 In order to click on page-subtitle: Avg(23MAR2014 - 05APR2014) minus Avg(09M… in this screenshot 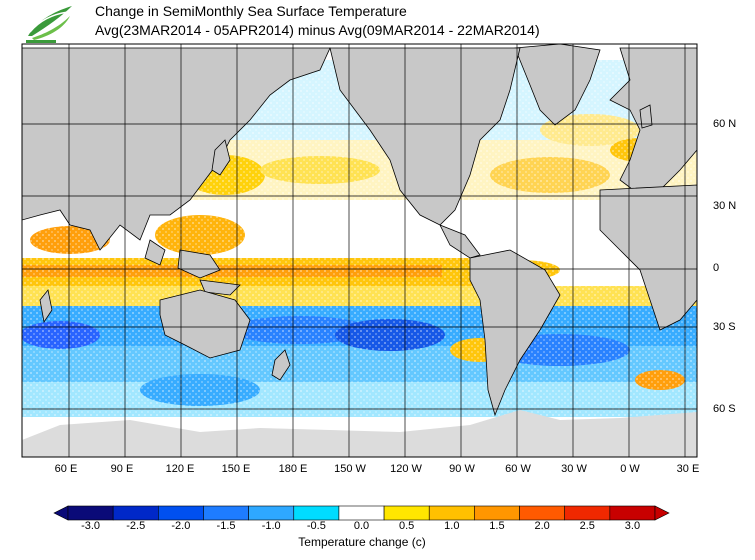, I will do `click(317, 30)`.